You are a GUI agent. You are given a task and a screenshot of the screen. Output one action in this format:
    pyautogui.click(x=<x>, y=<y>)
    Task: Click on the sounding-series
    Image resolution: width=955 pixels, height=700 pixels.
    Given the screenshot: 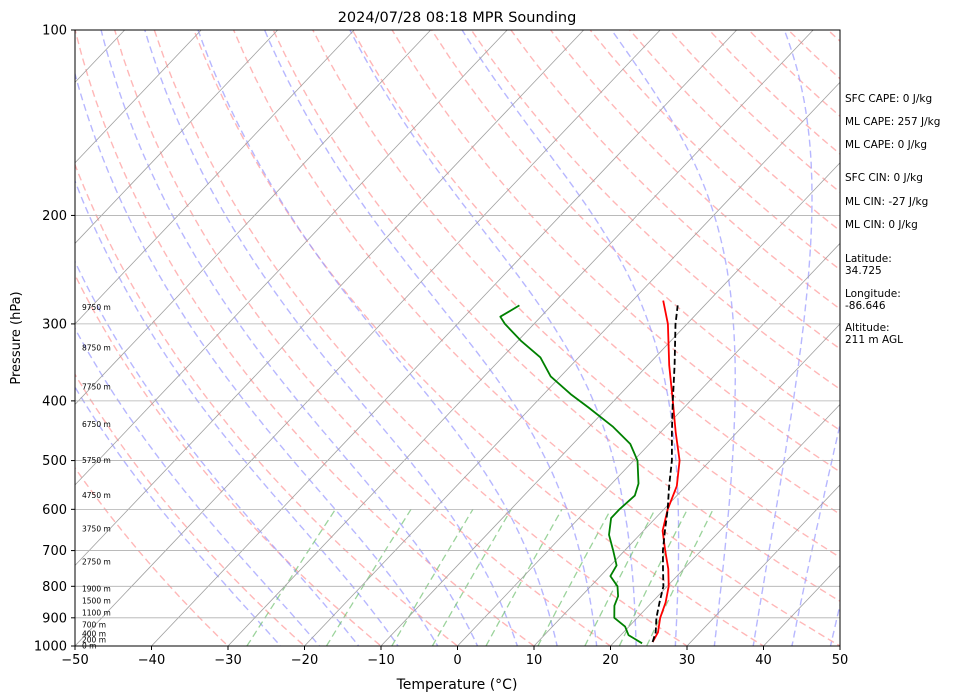 What is the action you would take?
    pyautogui.click(x=590, y=472)
    